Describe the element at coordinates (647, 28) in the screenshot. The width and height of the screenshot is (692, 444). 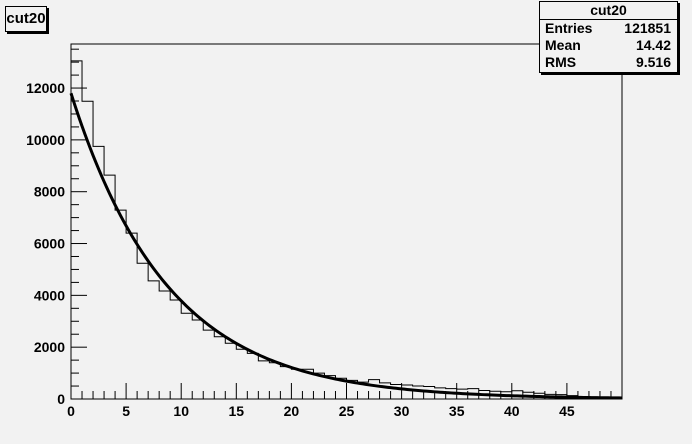
I see `stats-value: 121851` at that location.